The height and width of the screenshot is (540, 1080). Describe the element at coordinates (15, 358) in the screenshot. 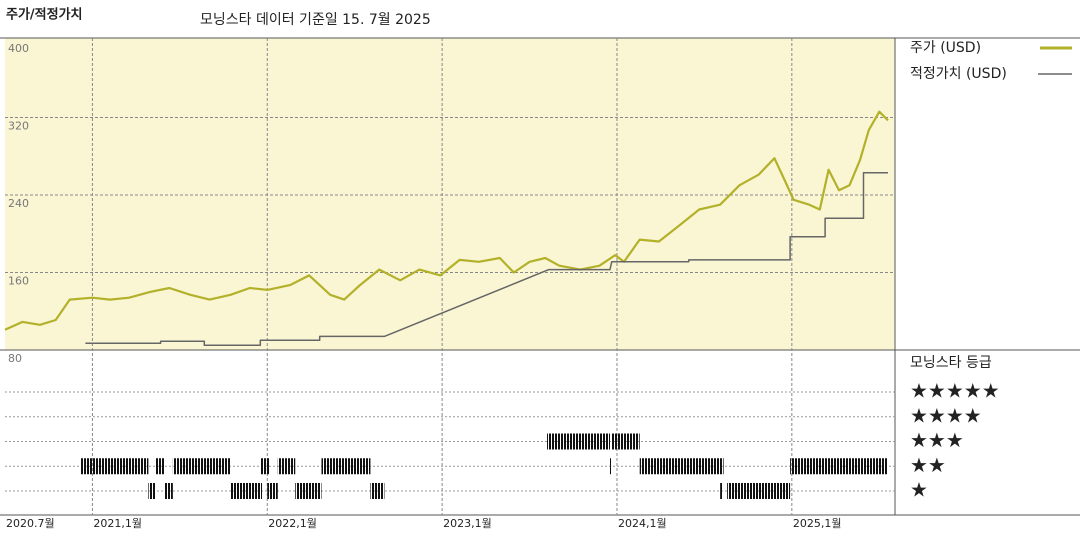

I see `y-tick-label: 80` at that location.